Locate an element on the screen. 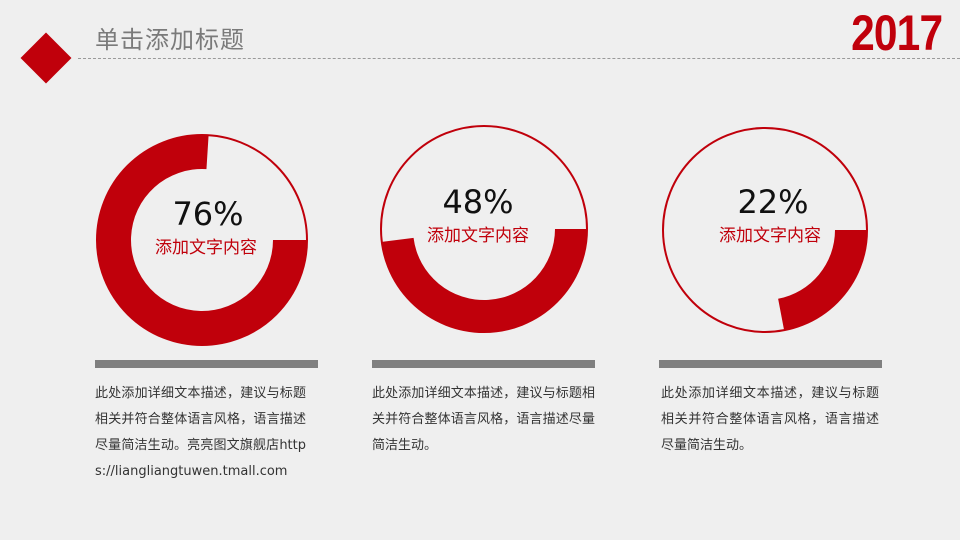 The height and width of the screenshot is (540, 960). percent-value-1: 76% is located at coordinates (208, 214).